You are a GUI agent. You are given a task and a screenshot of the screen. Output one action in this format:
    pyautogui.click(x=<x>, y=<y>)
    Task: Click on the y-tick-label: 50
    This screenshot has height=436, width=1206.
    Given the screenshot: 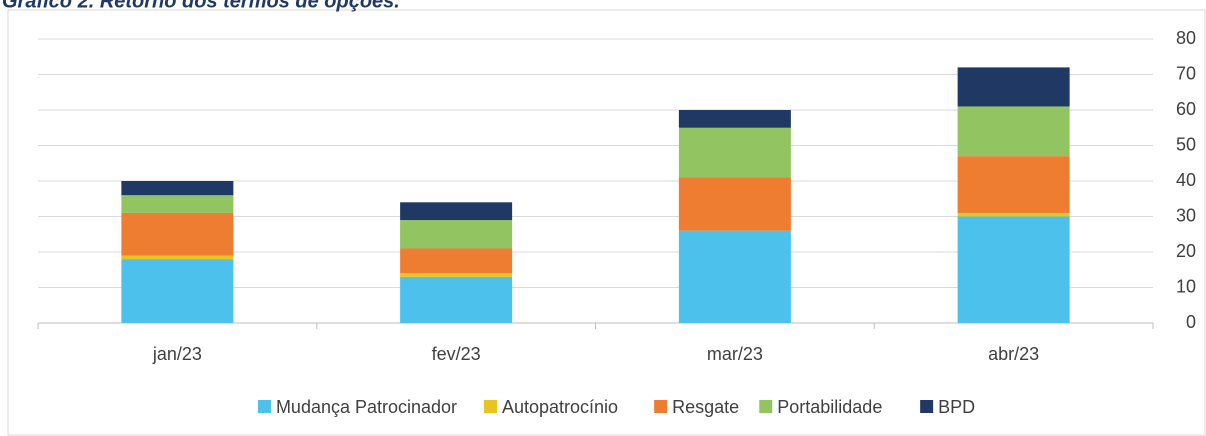 What is the action you would take?
    pyautogui.click(x=1186, y=144)
    